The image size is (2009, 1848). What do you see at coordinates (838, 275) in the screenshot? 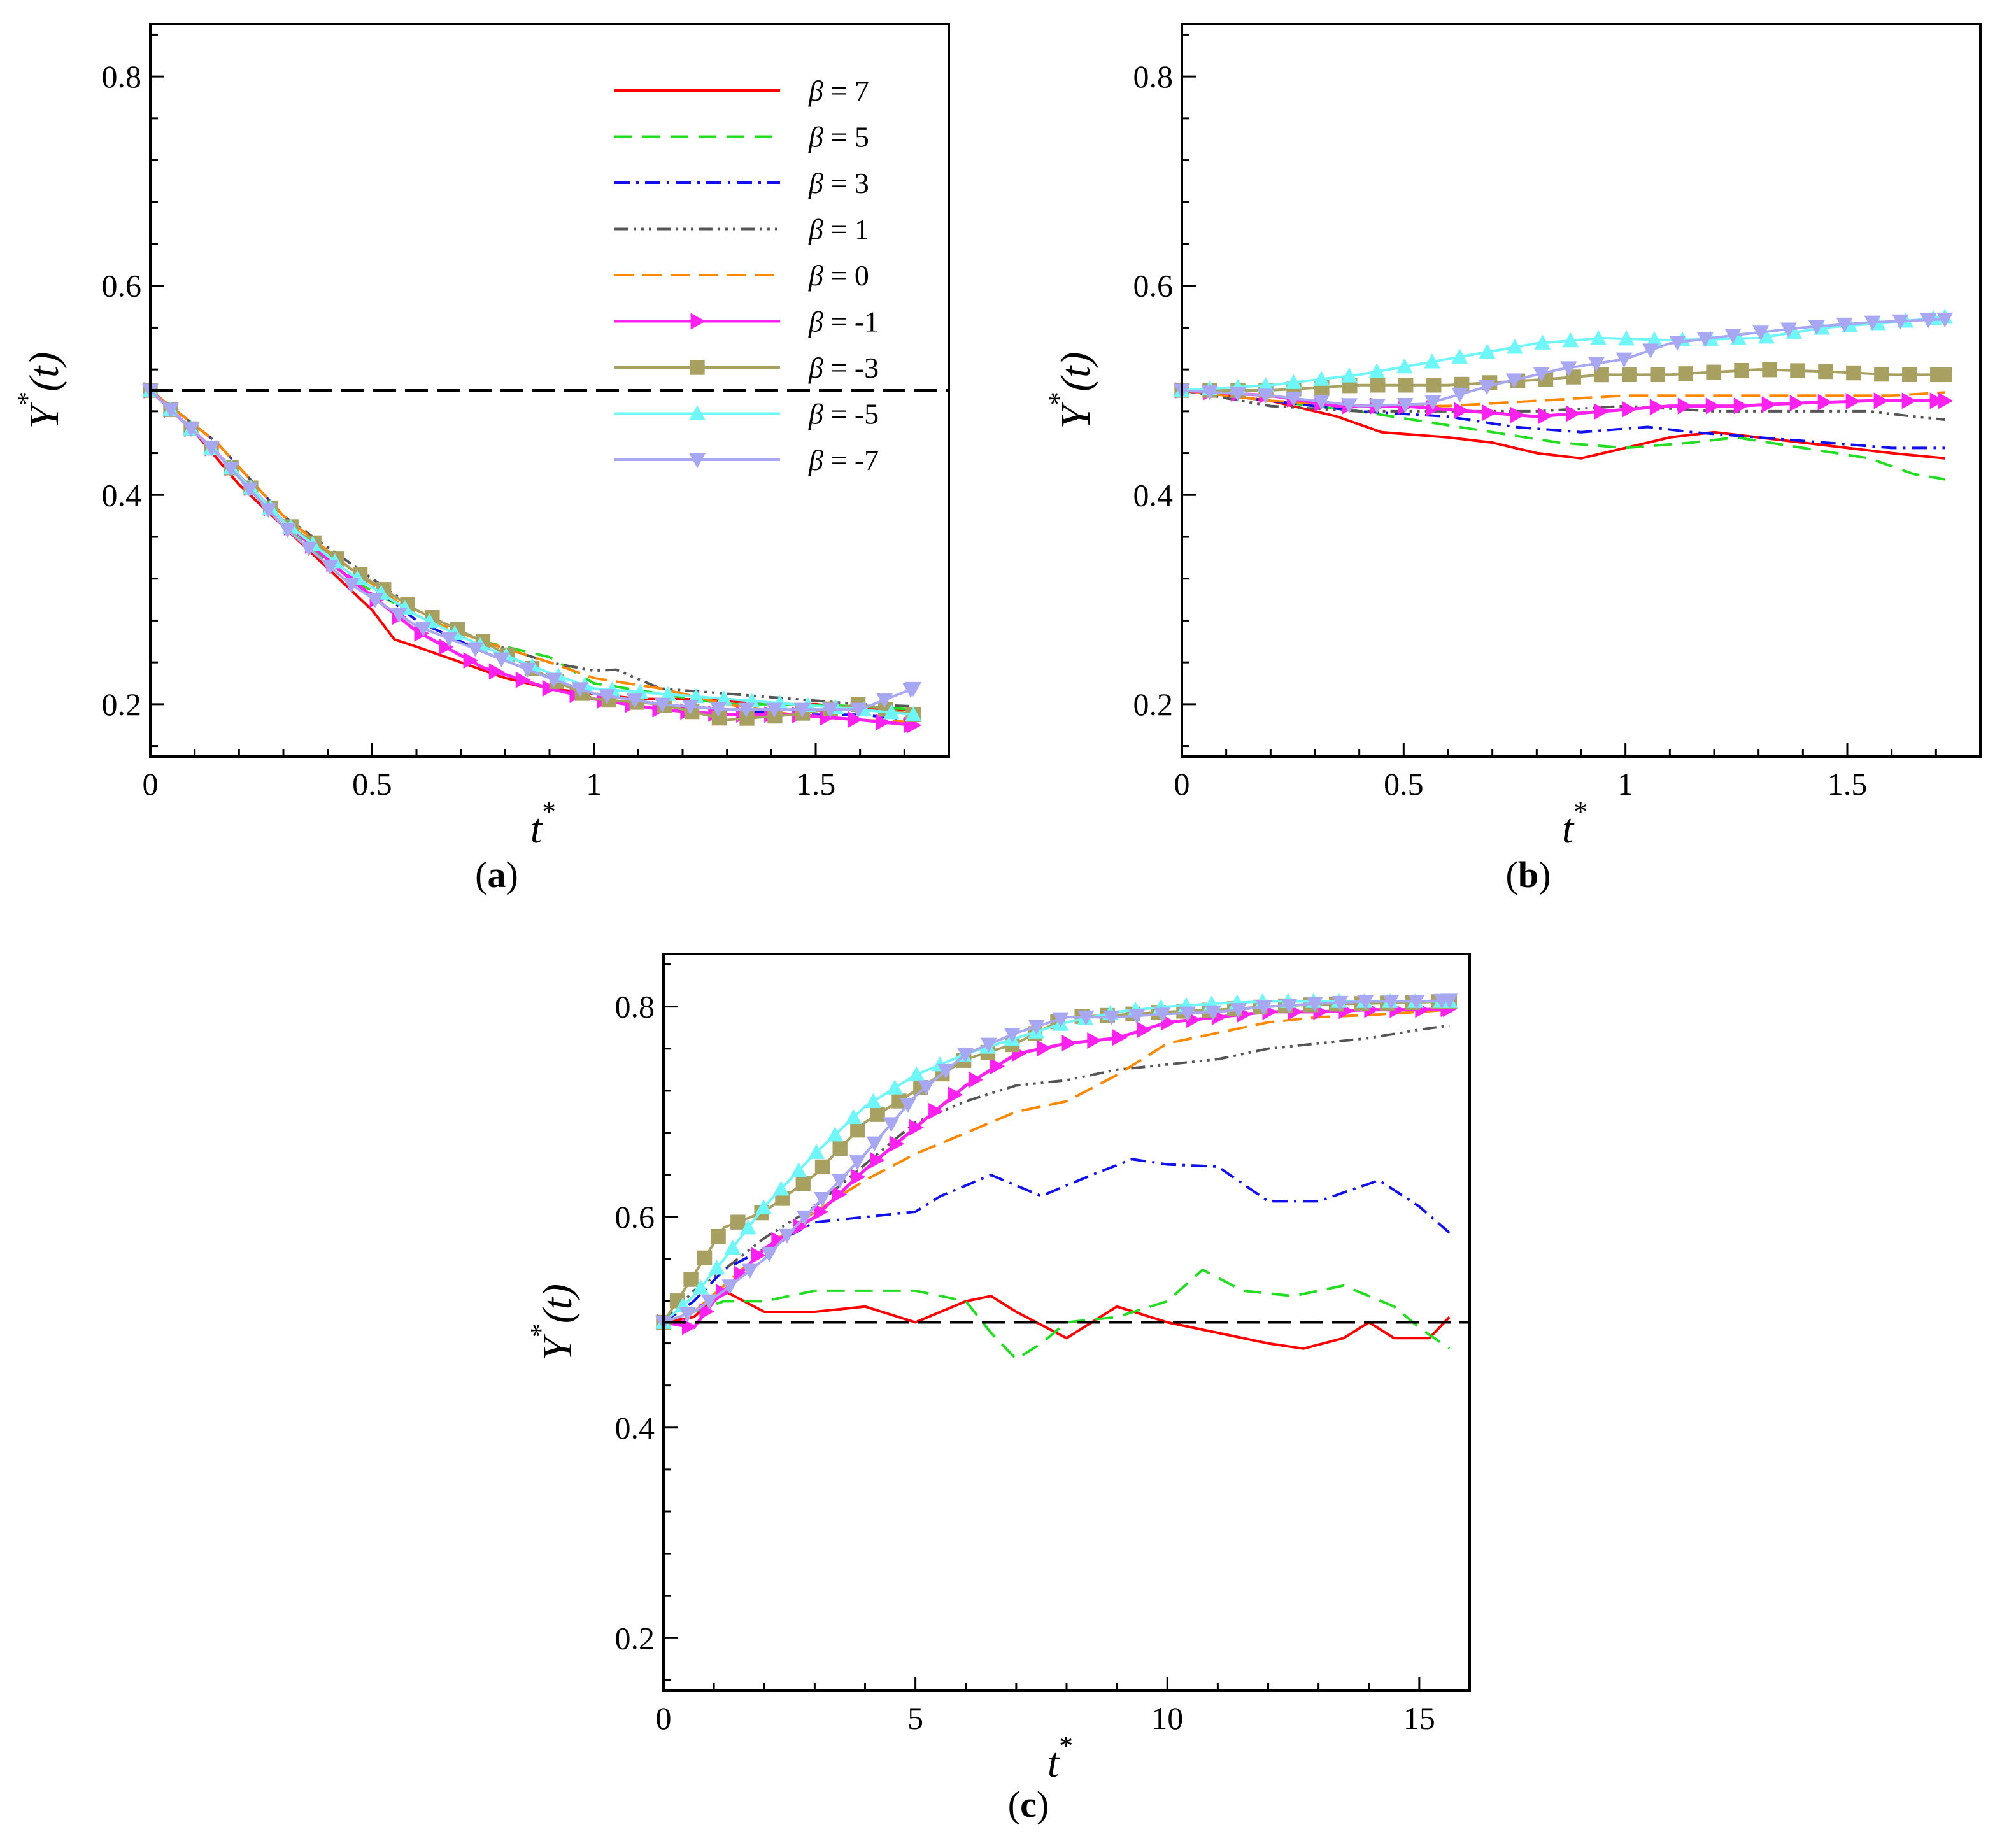
I see `legend-label-beta_0: β = 0` at bounding box center [838, 275].